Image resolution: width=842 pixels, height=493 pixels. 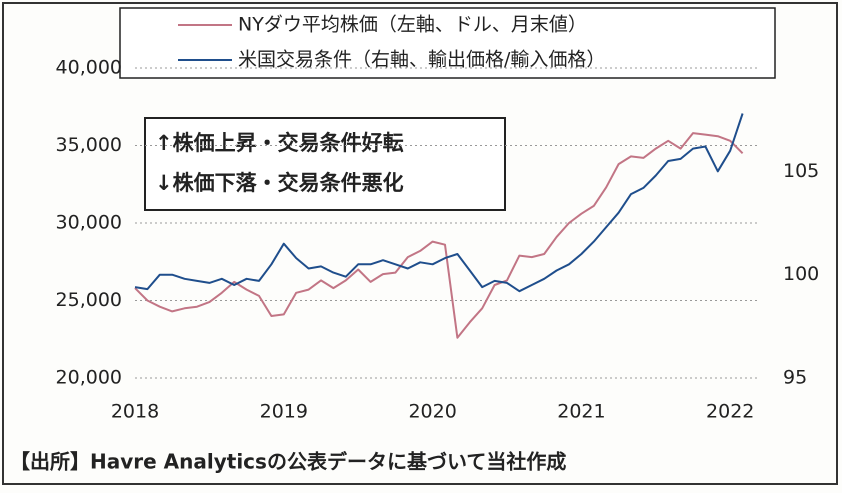 I want to click on source-note: 【出所】Havre Analyticsの公表データに基づいて当社作成, so click(x=288, y=462).